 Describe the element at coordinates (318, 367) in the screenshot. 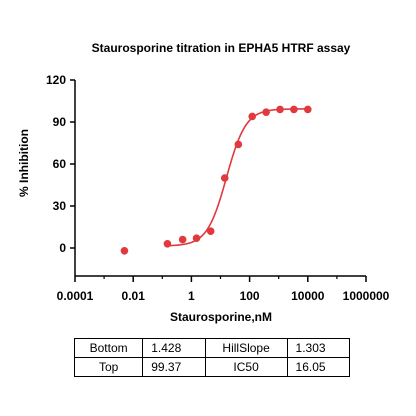

I see `param-value-ic50: 16.05` at that location.